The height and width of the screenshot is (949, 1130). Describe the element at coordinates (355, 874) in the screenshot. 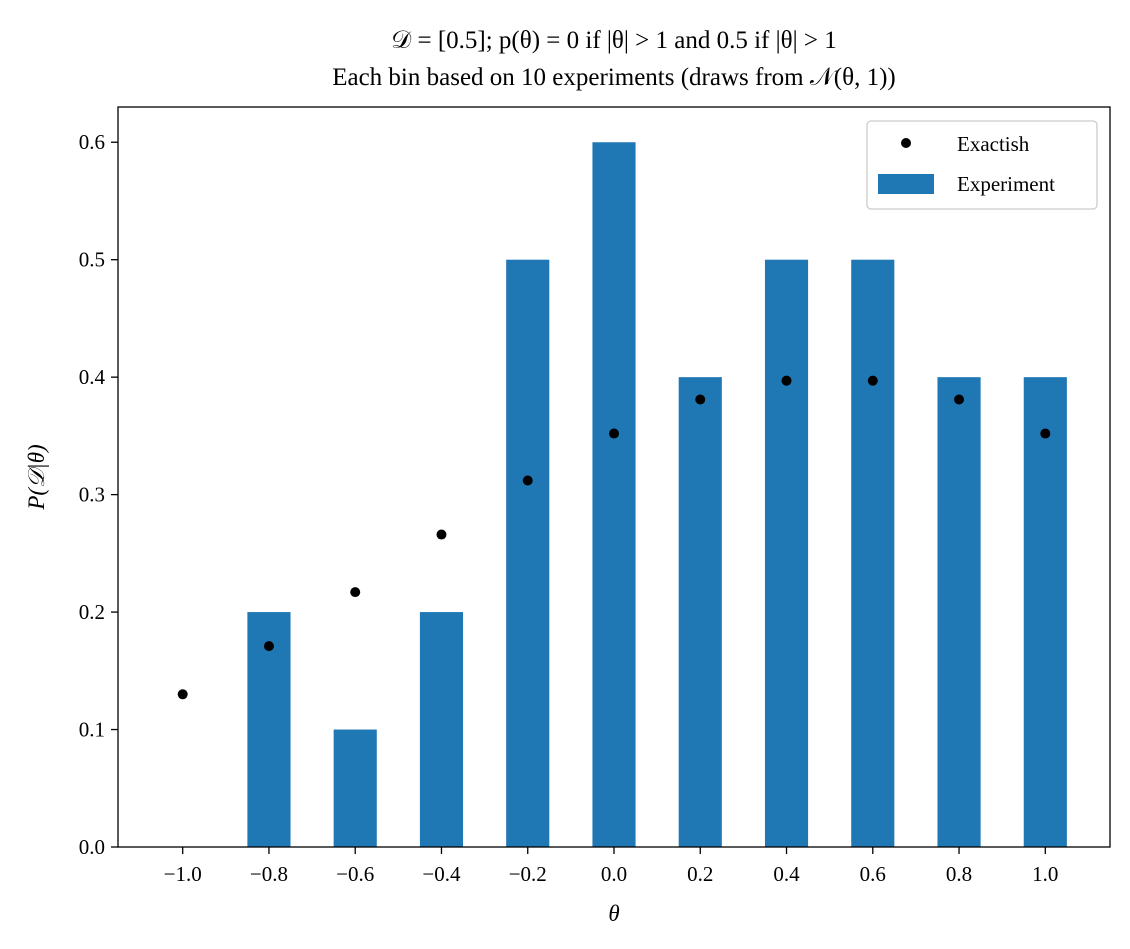

I see `x-tick-label: −0.6` at that location.